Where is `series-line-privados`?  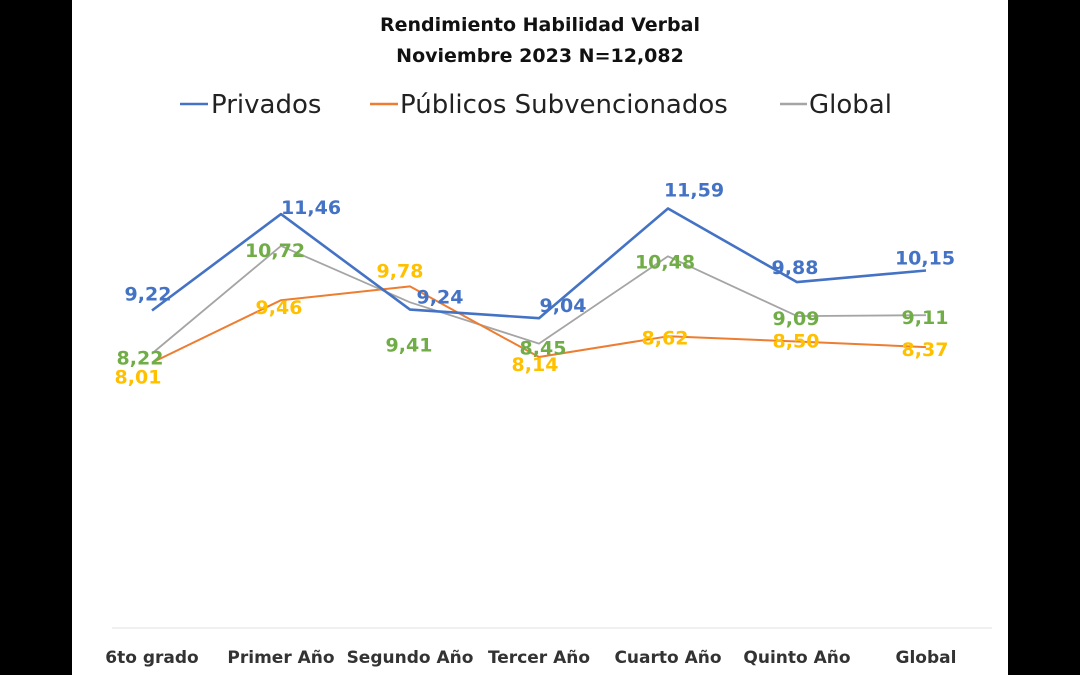 series-line-privados is located at coordinates (539, 263).